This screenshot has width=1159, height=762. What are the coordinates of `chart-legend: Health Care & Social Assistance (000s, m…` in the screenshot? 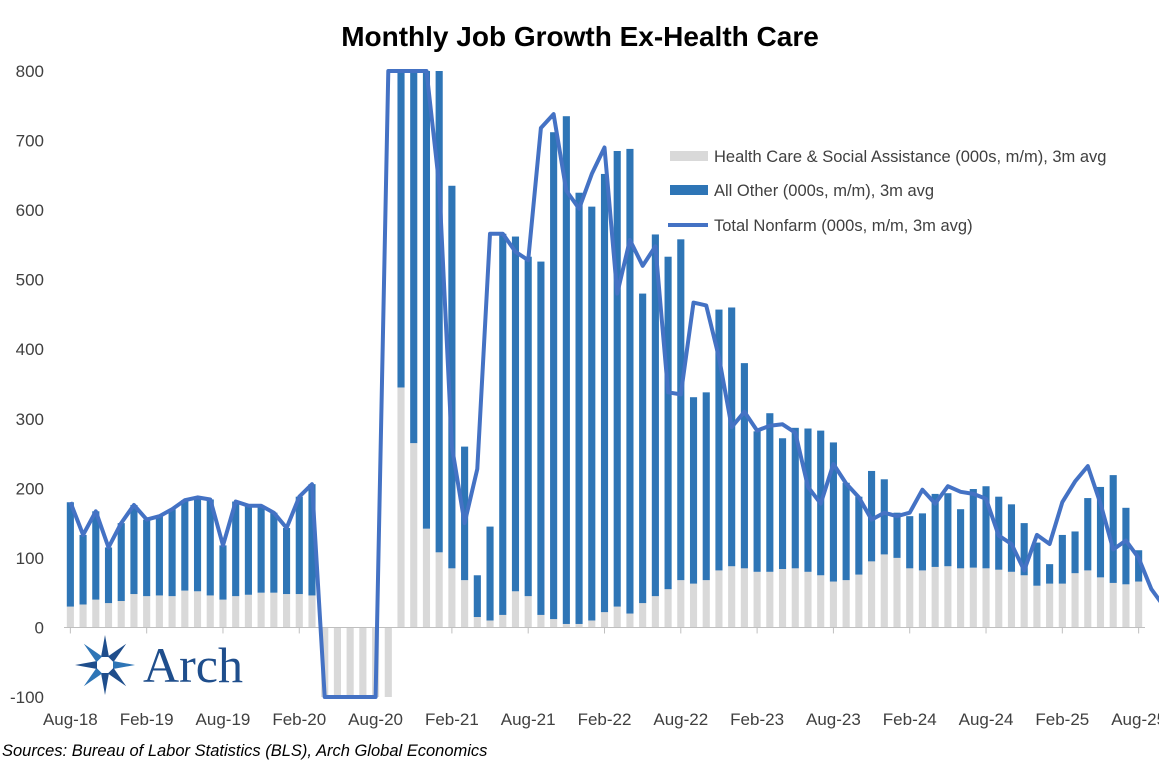 It's located at (887, 191).